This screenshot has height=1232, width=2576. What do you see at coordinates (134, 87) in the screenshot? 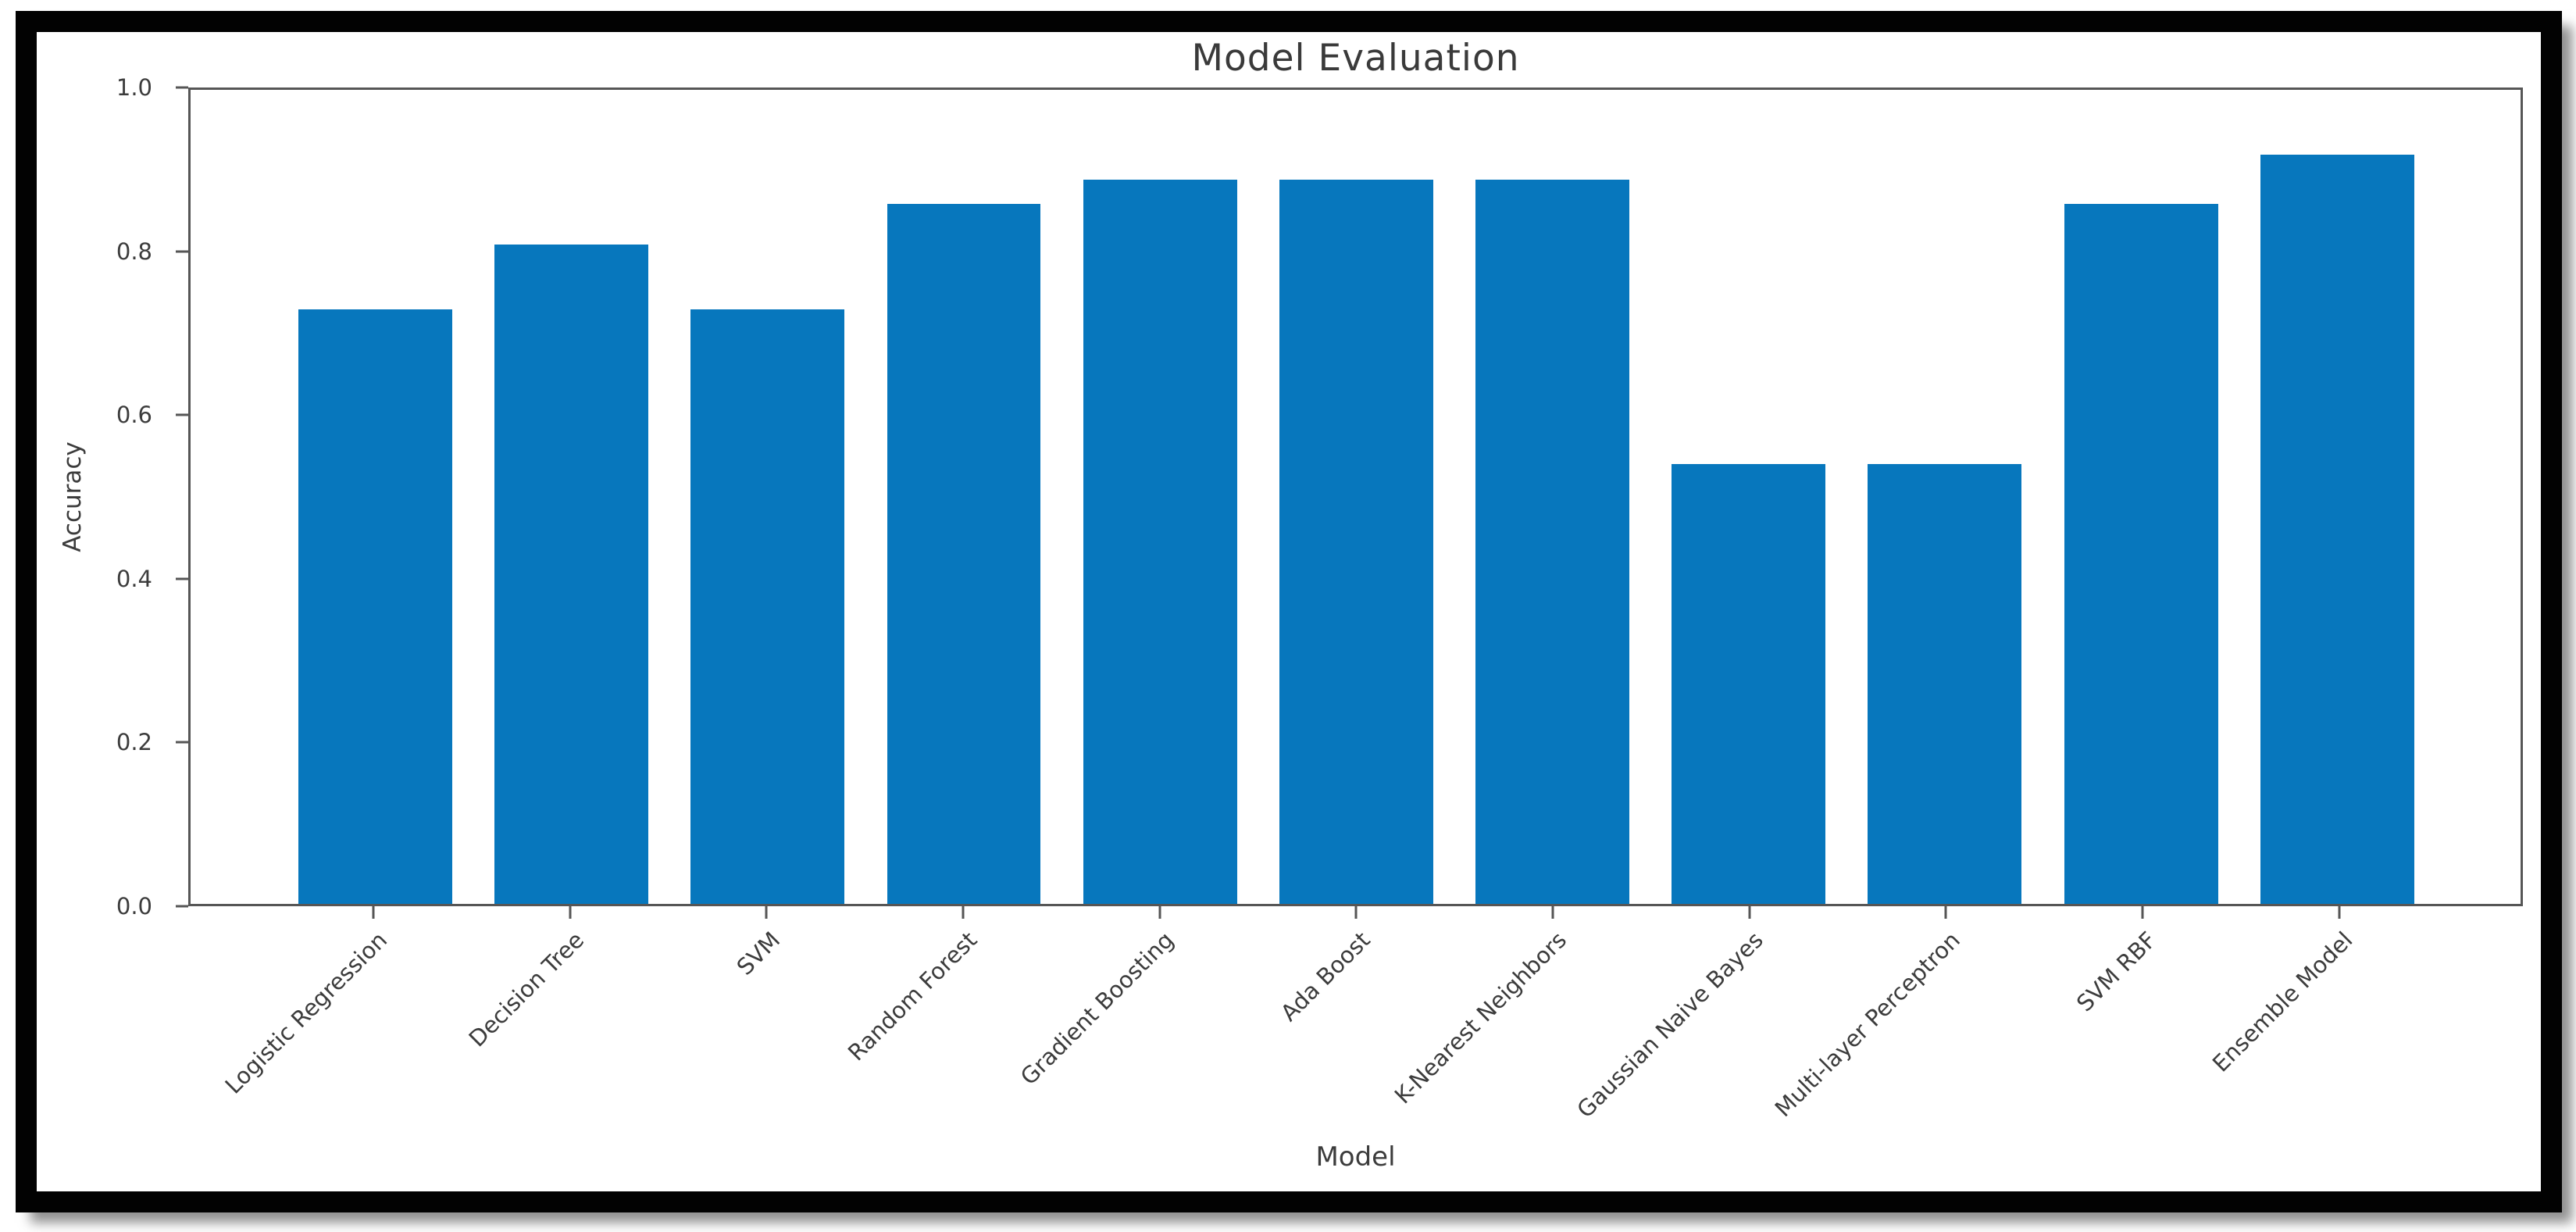
I see `y-tick-label: 1.0` at bounding box center [134, 87].